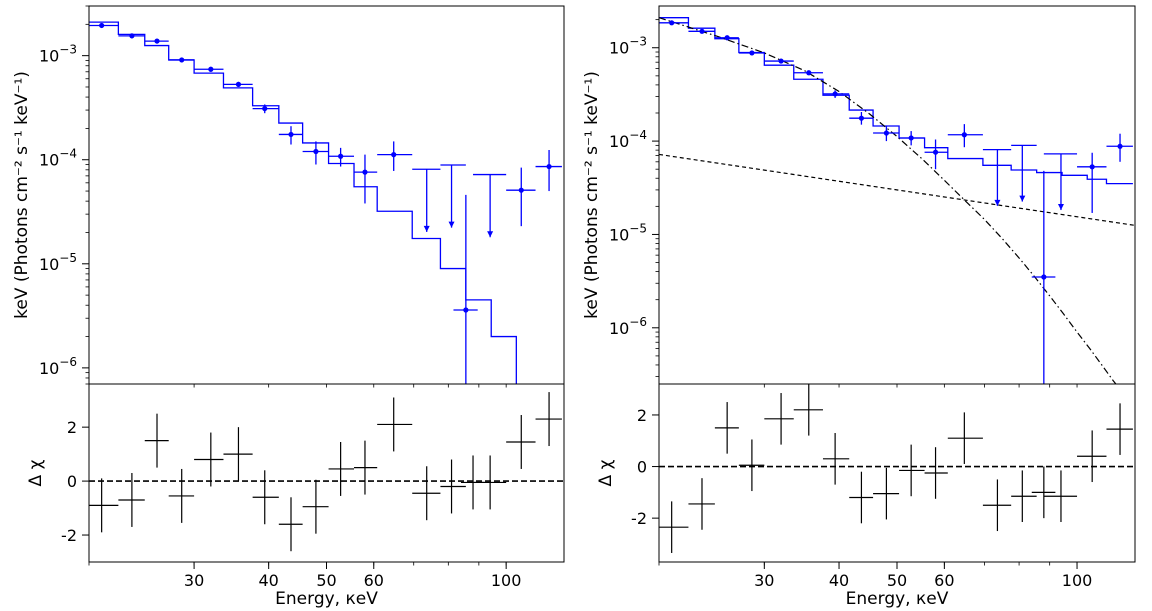 Image resolution: width=1152 pixels, height=611 pixels. What do you see at coordinates (896, 101) in the screenshot?
I see `model-step-line` at bounding box center [896, 101].